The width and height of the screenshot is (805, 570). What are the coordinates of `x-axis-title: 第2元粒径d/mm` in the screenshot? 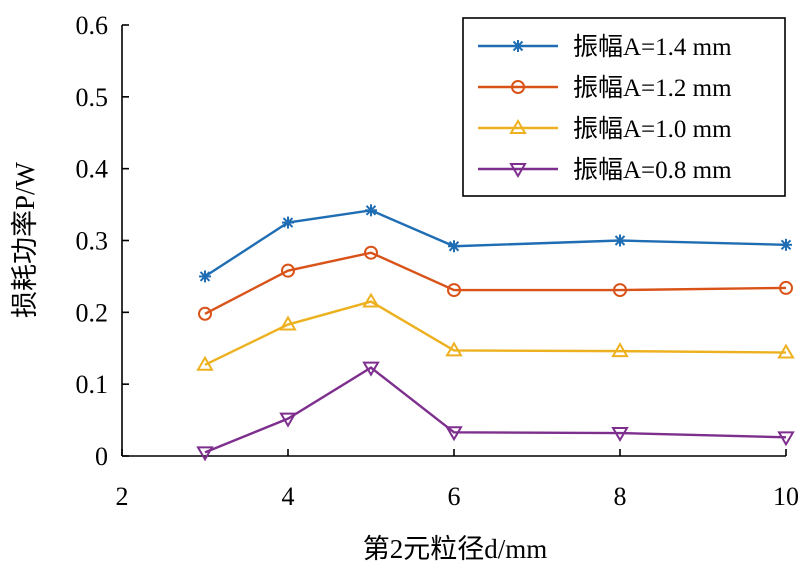 It's located at (455, 549).